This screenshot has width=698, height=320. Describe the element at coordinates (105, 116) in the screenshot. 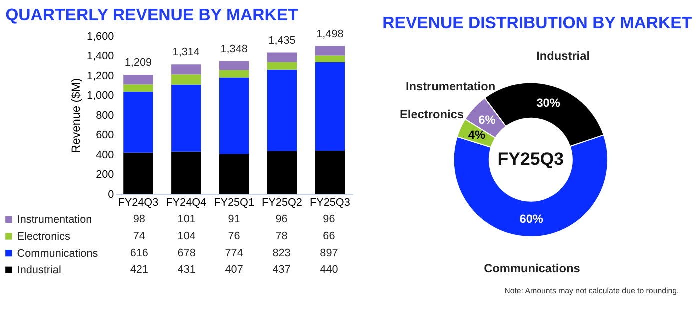

I see `y-tick-label: 800` at that location.